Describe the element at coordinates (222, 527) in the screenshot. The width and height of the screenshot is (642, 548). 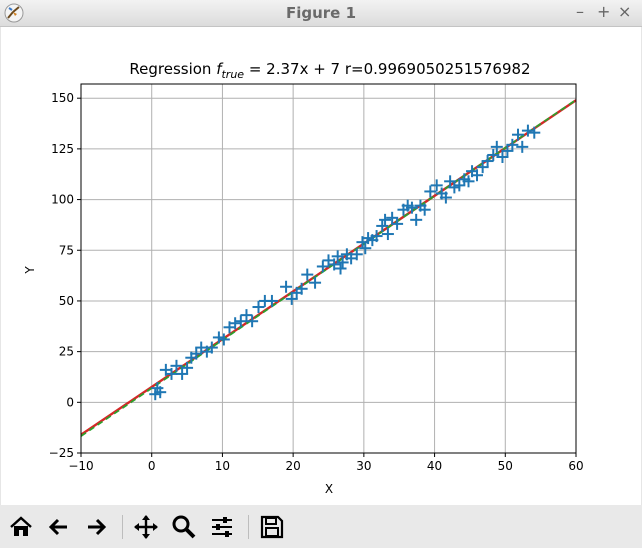
I see `configure-subplots-icon` at that location.